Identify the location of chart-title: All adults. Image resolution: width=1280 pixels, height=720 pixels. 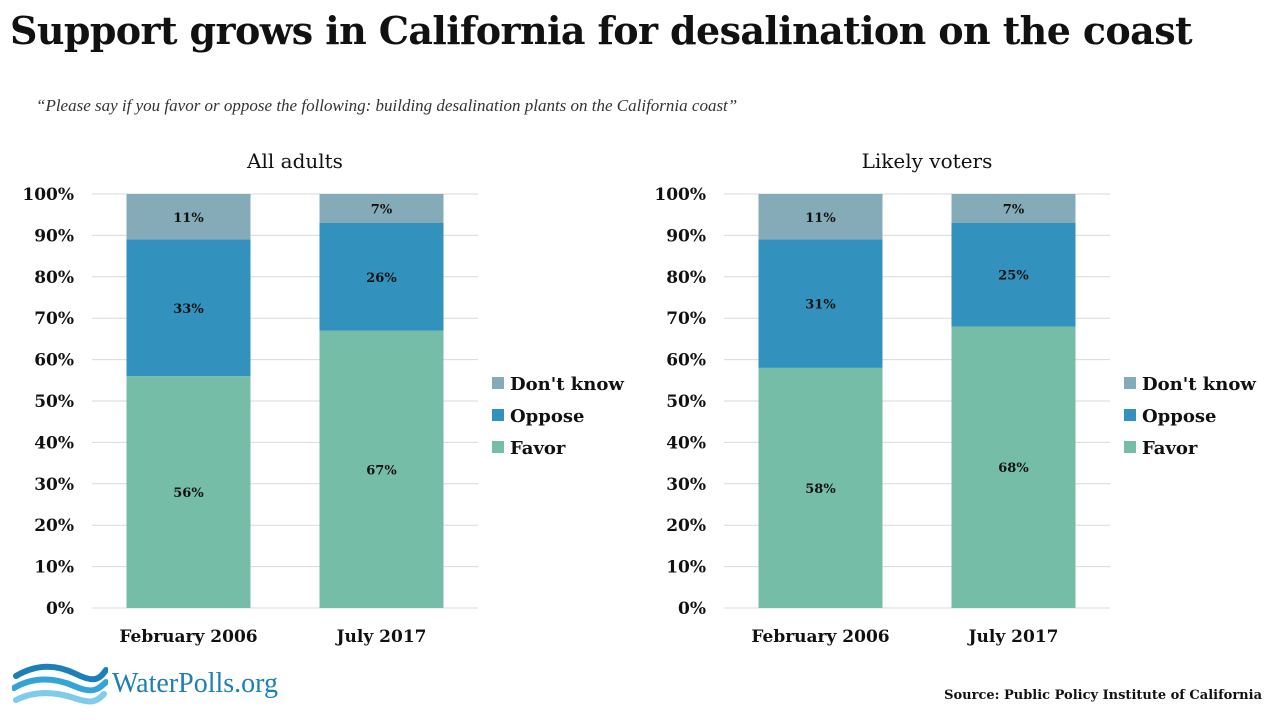
(294, 161).